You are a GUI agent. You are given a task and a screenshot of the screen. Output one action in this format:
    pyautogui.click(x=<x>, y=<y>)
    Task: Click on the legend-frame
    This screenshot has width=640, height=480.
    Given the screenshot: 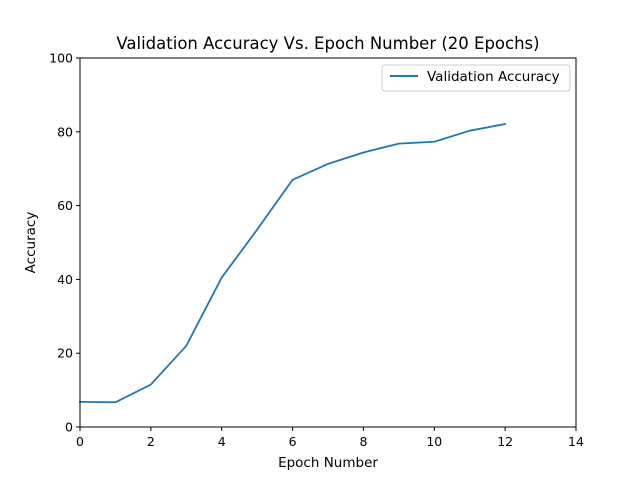 What is the action you would take?
    pyautogui.click(x=476, y=78)
    